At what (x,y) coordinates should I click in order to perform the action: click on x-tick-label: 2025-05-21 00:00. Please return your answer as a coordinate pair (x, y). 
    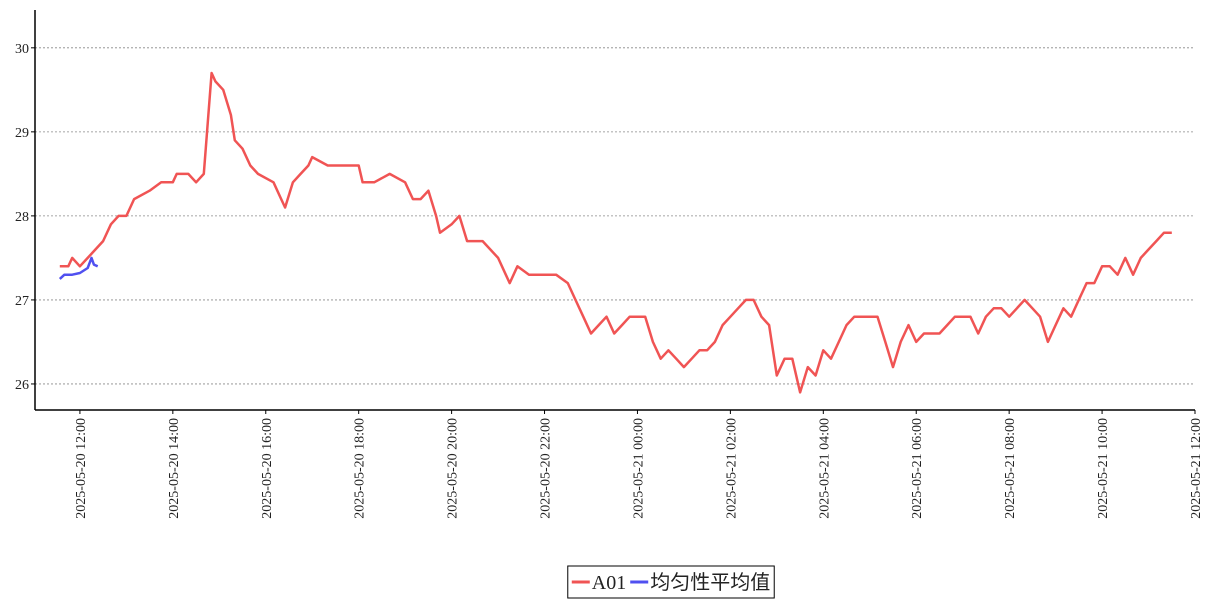
    Looking at the image, I should click on (638, 468).